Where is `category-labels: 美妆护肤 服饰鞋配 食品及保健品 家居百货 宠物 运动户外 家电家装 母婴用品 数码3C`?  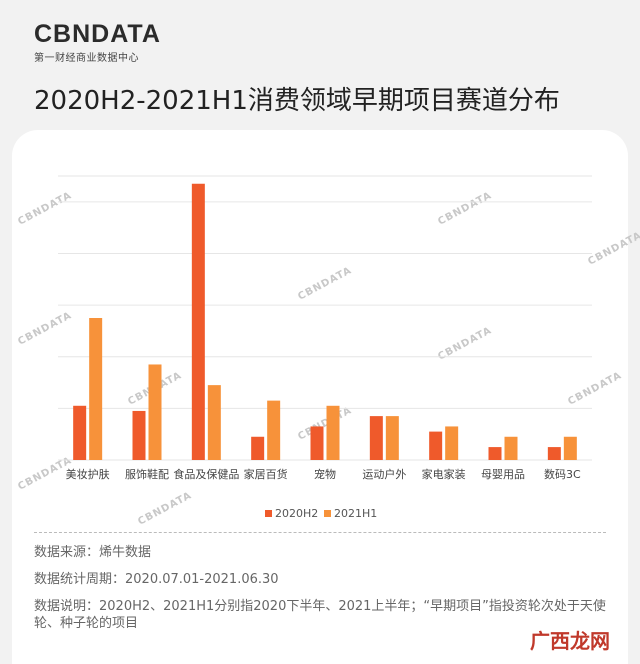
category-labels: 美妆护肤 服饰鞋配 食品及保健品 家居百货 宠物 运动户外 家电家装 母婴用品 数码3C is located at coordinates (323, 474).